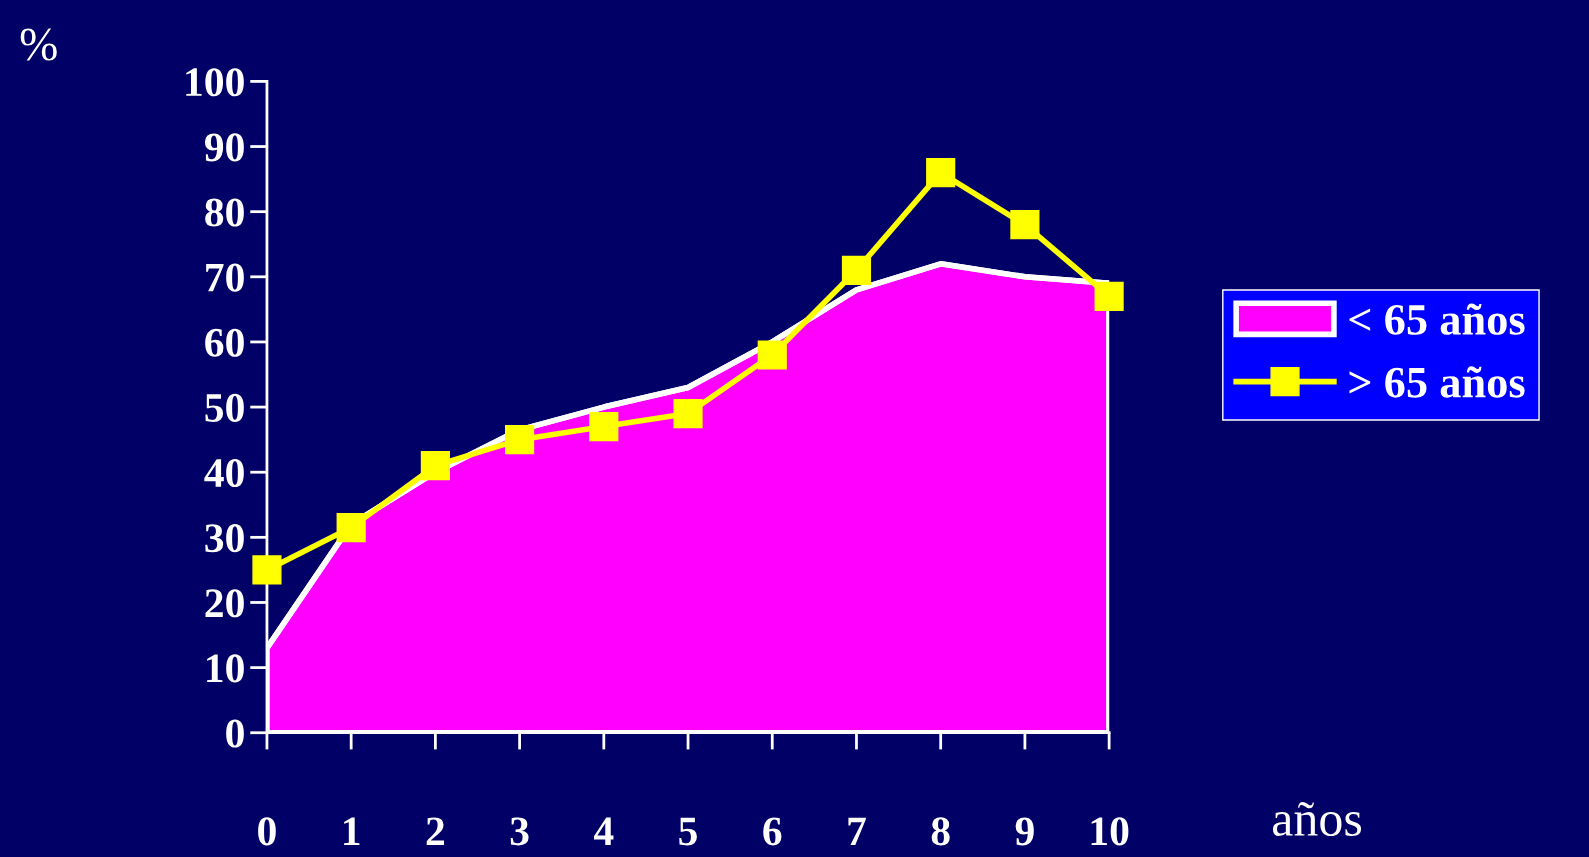  What do you see at coordinates (267, 831) in the screenshot?
I see `x-tick-label: 0` at bounding box center [267, 831].